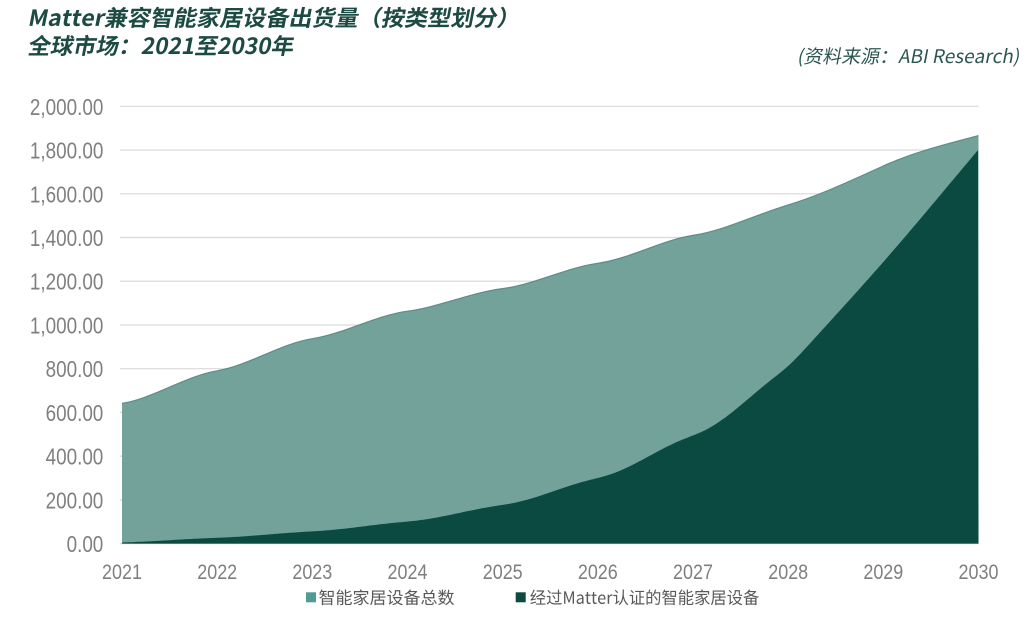  Describe the element at coordinates (75, 369) in the screenshot. I see `svg-text: 800.00` at that location.